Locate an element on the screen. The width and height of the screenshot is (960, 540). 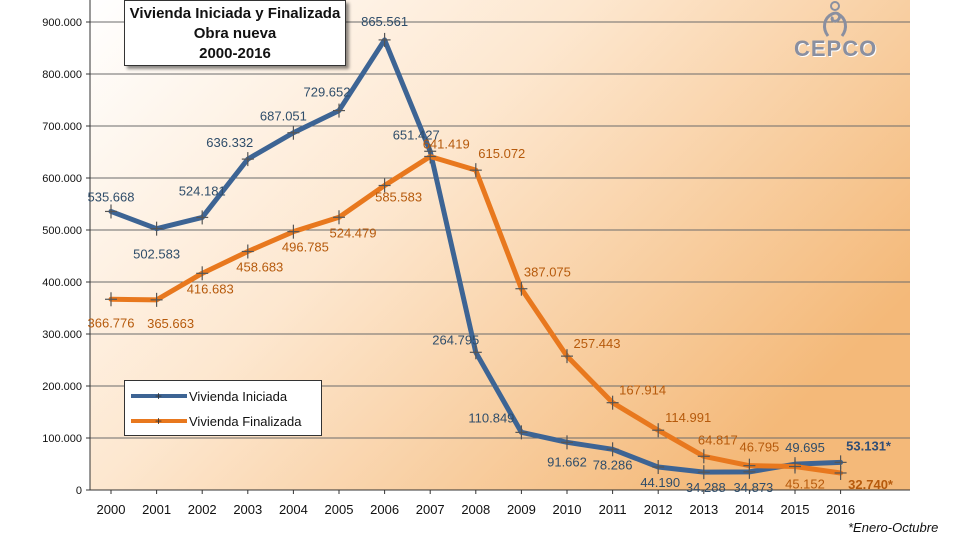
x-tick-label: 2015 is located at coordinates (795, 509).